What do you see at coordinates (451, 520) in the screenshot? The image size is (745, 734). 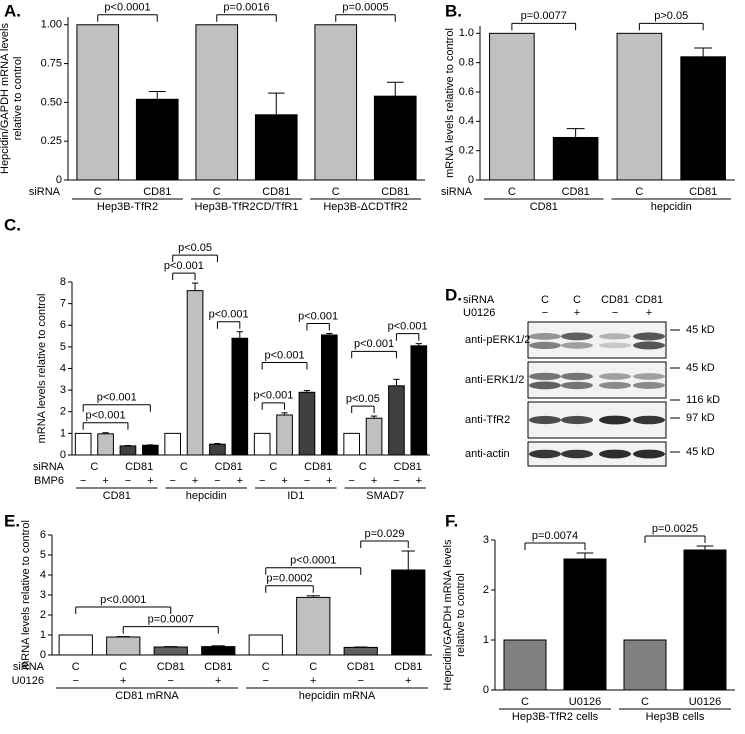 I see `panel-label: F.` at bounding box center [451, 520].